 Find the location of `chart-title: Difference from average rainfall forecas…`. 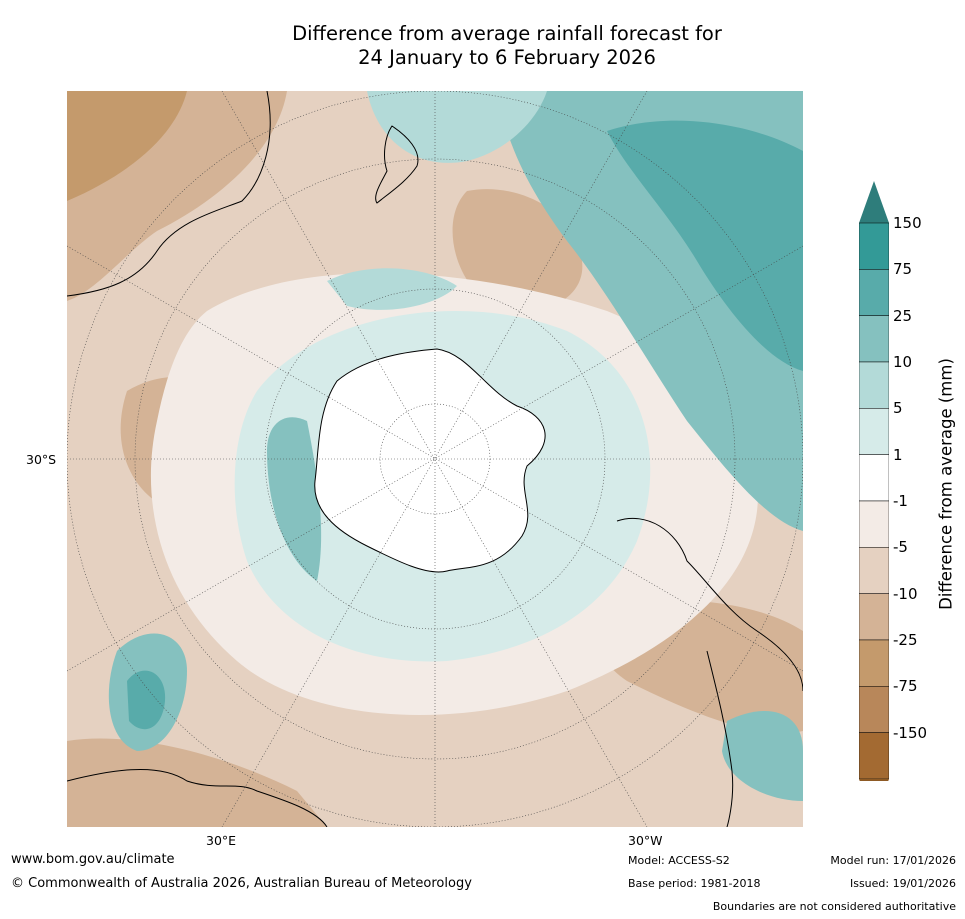

chart-title: Difference from average rainfall forecas… is located at coordinates (482, 46).